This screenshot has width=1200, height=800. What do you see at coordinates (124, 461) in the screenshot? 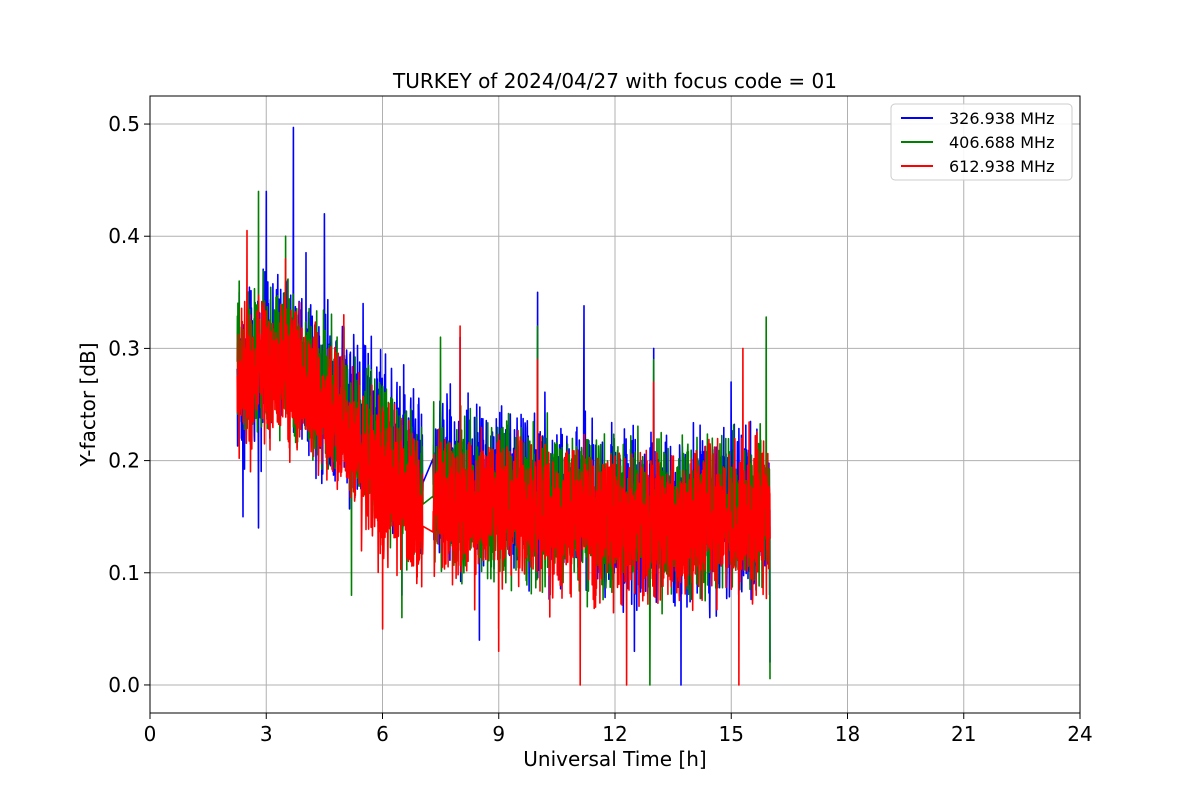
I see `y-tick-label: 0.2` at bounding box center [124, 461].